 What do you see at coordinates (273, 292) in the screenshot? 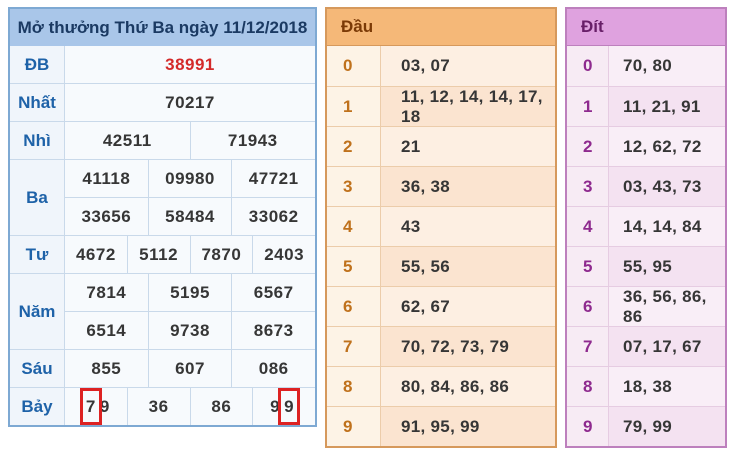
I see `prize-number-cell: 6567` at bounding box center [273, 292].